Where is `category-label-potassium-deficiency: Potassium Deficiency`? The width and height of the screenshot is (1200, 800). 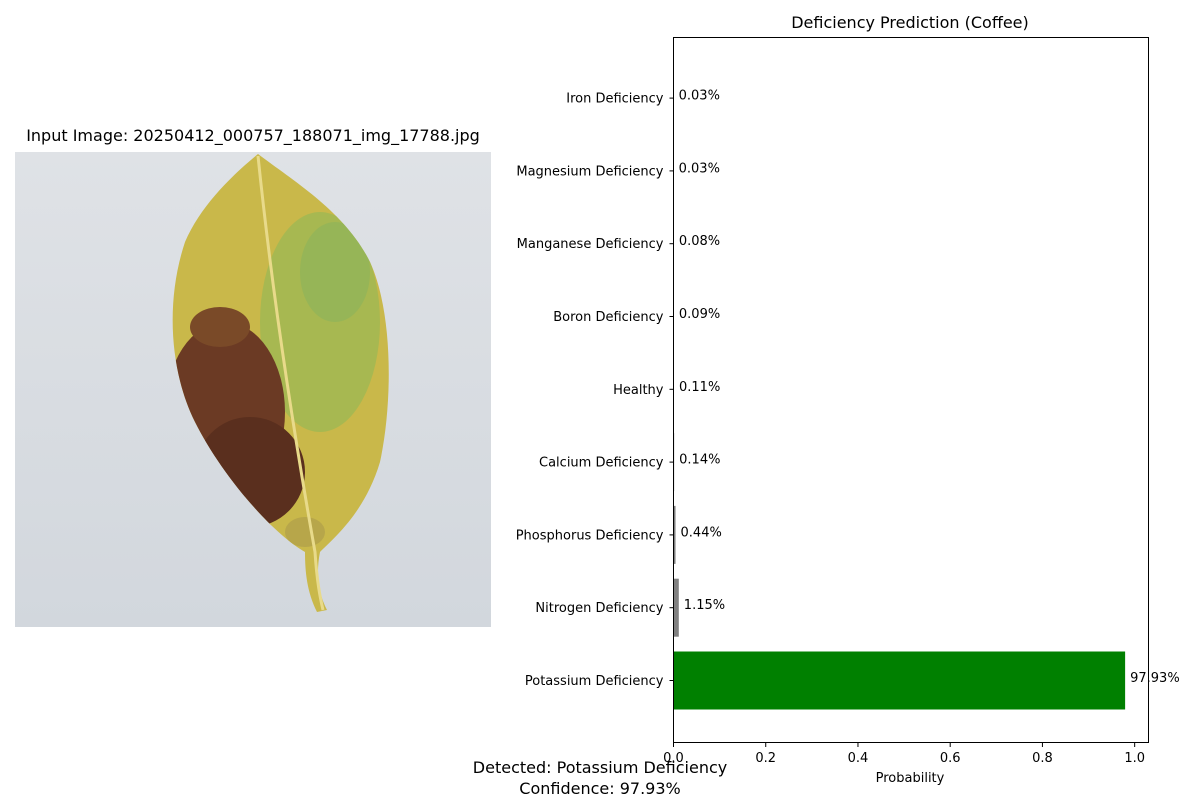
category-label-potassium-deficiency: Potassium Deficiency is located at coordinates (594, 681).